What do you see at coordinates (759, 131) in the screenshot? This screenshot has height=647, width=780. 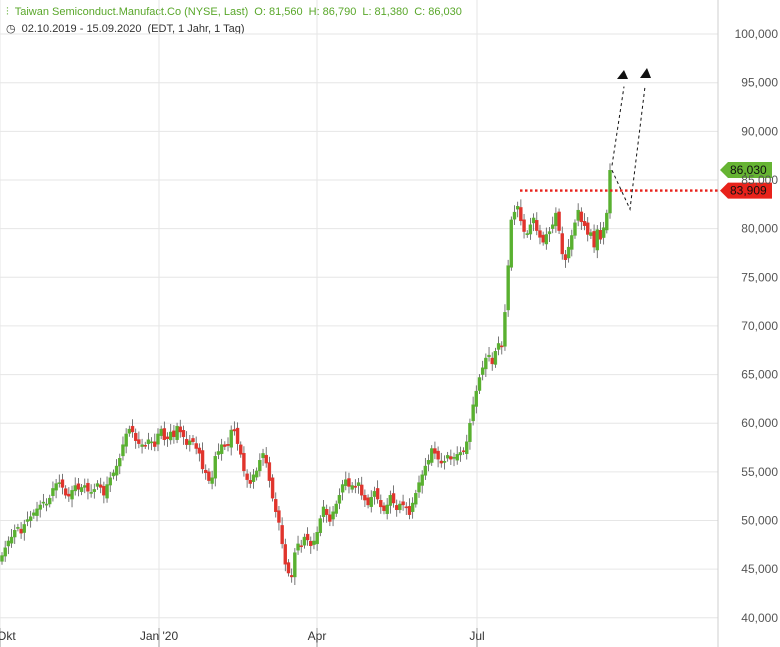 I see `y-tick-label: 90,000` at bounding box center [759, 131].